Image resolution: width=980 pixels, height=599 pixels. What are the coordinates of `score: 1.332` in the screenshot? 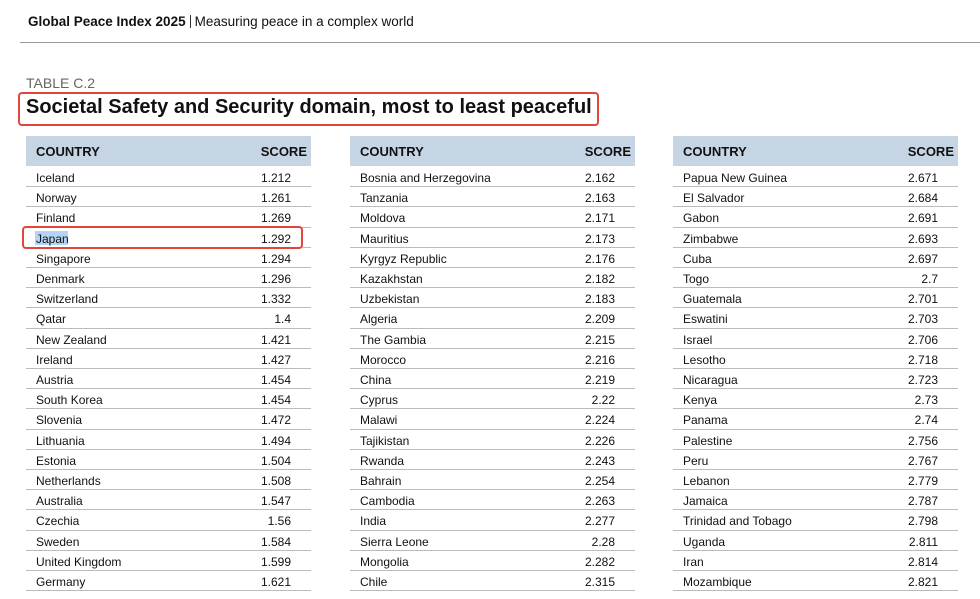 It's located at (275, 299).